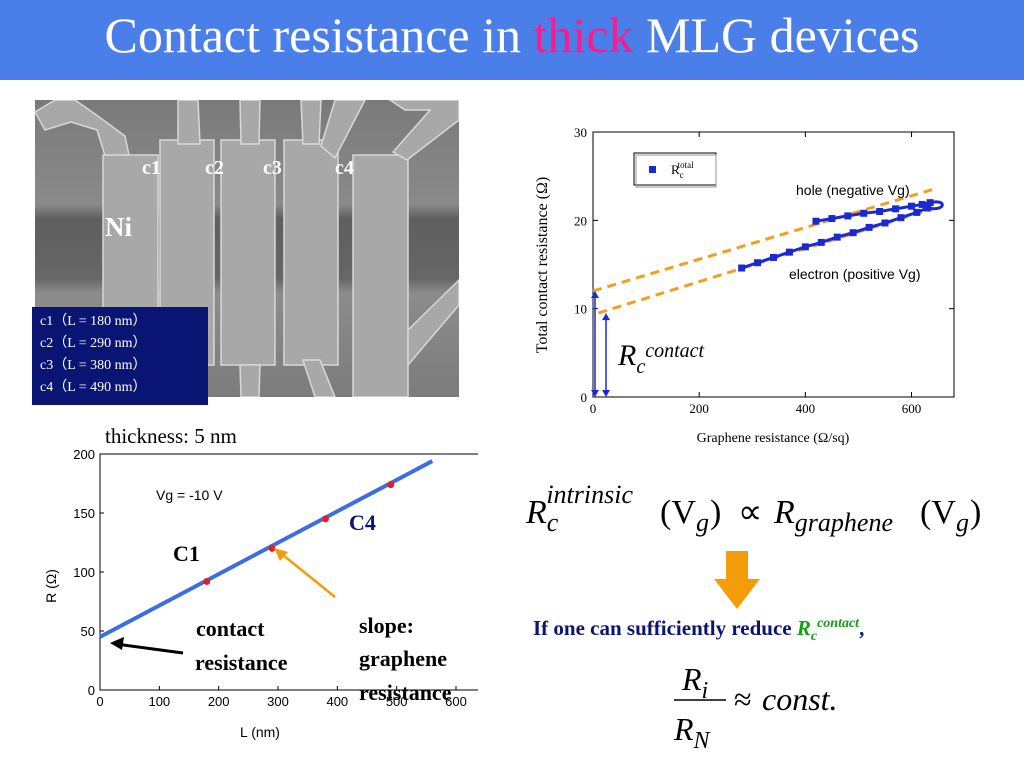 The width and height of the screenshot is (1024, 768). Describe the element at coordinates (260, 732) in the screenshot. I see `x-axis-label: L (nm)` at that location.